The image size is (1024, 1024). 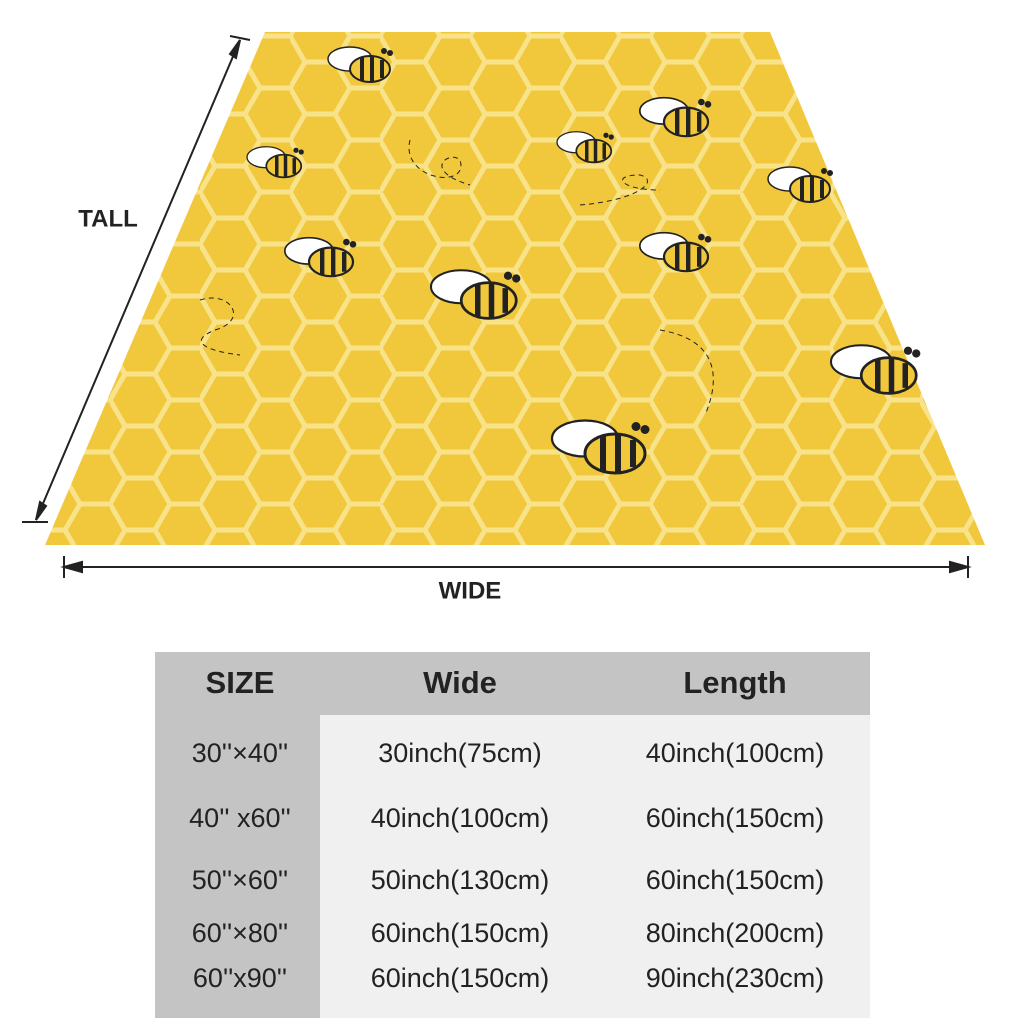 I want to click on table-cell: 50inch(130cm), so click(x=460, y=880).